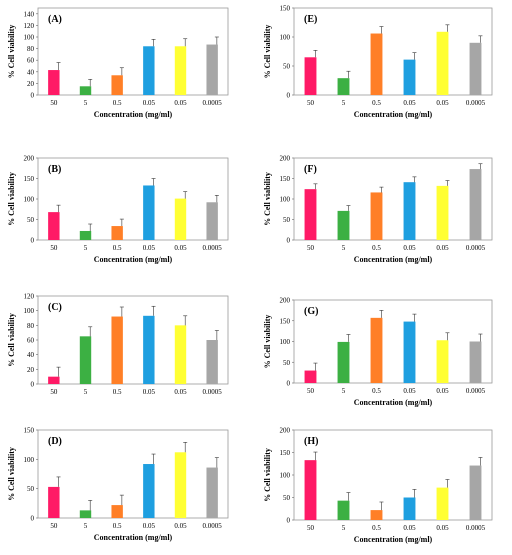  I want to click on panel-a-x-tick-label-2: 5, so click(86, 103).